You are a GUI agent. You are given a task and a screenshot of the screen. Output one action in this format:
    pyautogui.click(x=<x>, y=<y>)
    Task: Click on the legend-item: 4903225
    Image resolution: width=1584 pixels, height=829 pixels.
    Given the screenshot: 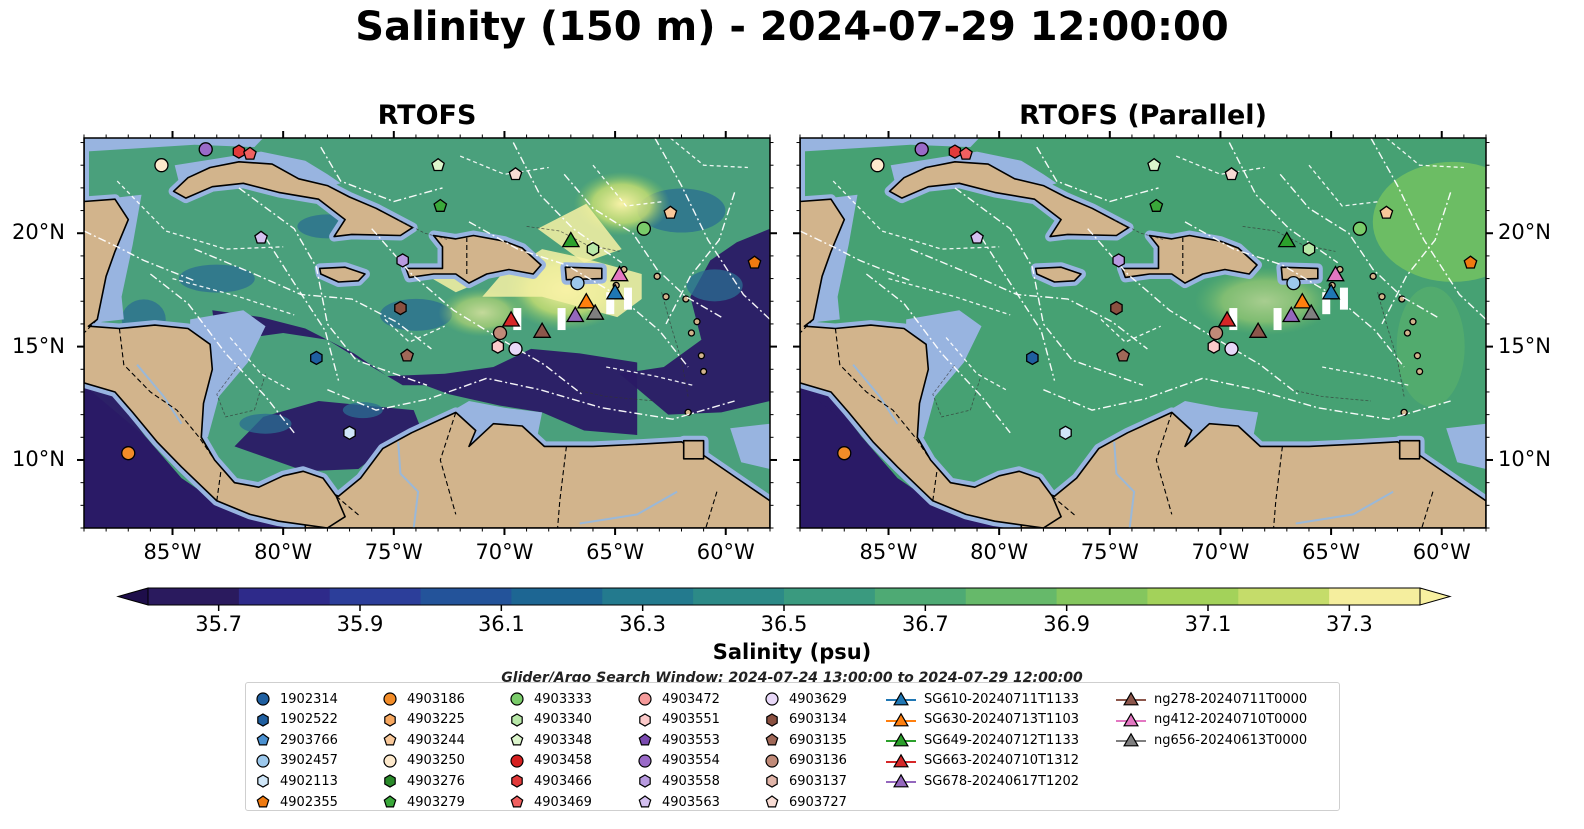 What is the action you would take?
    pyautogui.click(x=423, y=720)
    